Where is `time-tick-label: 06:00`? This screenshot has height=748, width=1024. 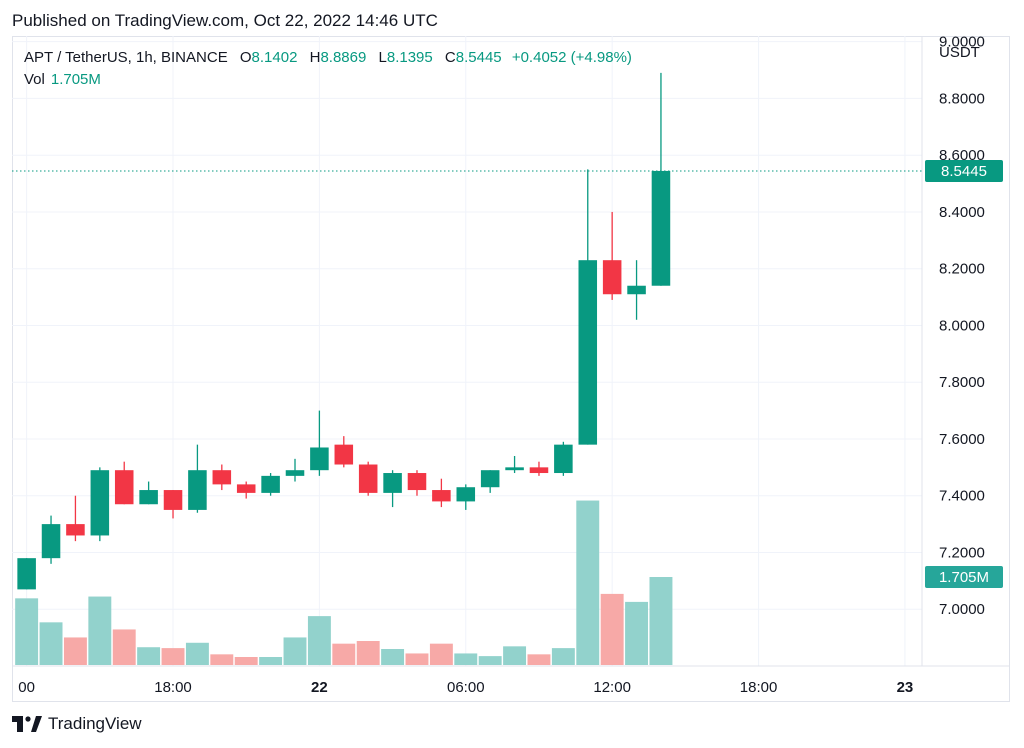 time-tick-label: 06:00 is located at coordinates (466, 687).